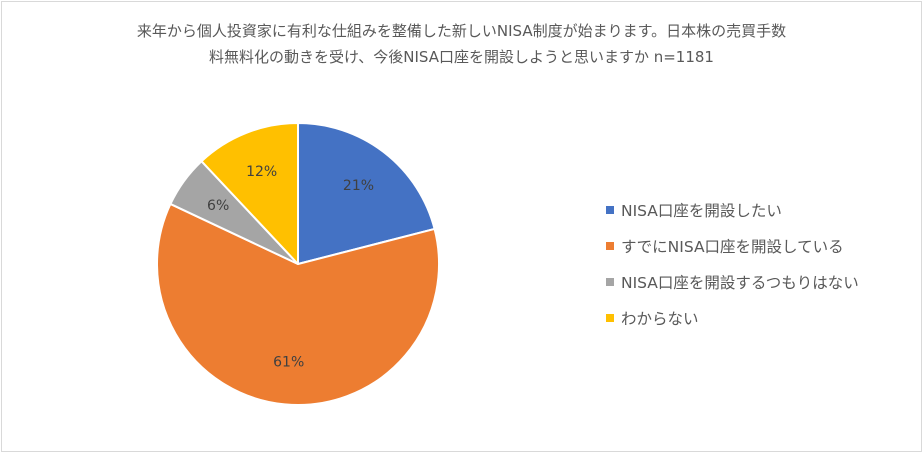 Image resolution: width=923 pixels, height=453 pixels. Describe the element at coordinates (740, 283) in the screenshot. I see `legend-label: NISA口座を開設するつもりはない` at that location.